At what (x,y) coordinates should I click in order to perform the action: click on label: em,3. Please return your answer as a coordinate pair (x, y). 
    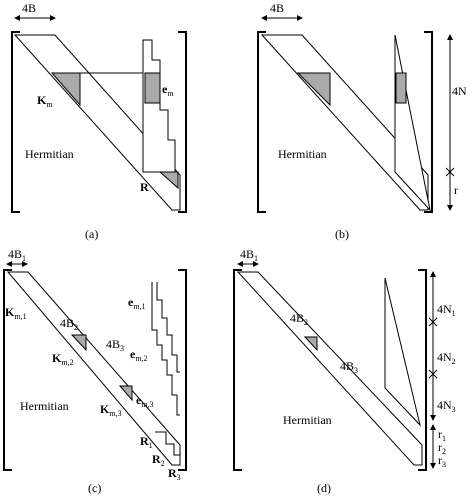
    Looking at the image, I should click on (145, 401).